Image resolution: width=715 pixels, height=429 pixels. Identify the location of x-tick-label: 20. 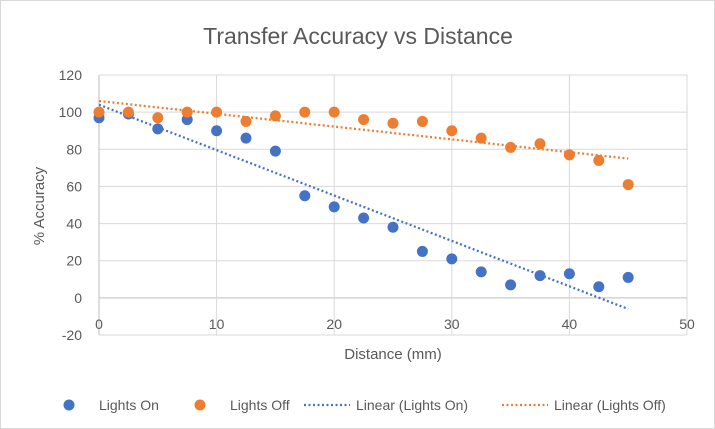
(334, 324).